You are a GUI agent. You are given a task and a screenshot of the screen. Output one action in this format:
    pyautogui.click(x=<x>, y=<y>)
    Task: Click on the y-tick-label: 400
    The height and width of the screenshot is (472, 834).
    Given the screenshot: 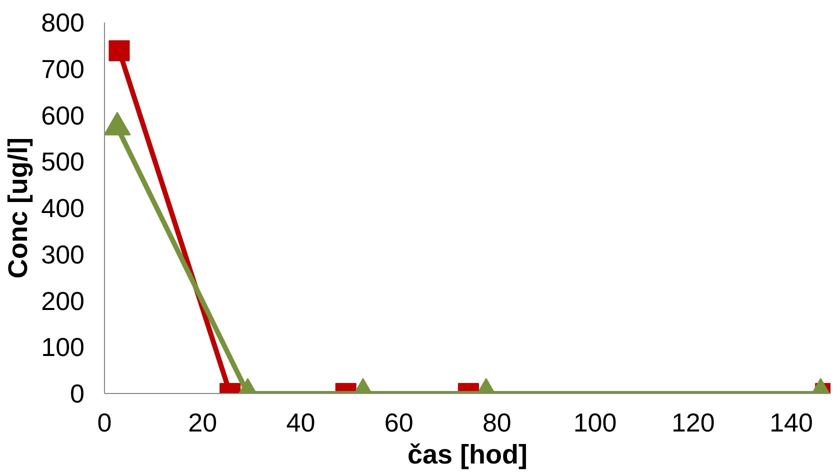 What is the action you would take?
    pyautogui.click(x=63, y=208)
    